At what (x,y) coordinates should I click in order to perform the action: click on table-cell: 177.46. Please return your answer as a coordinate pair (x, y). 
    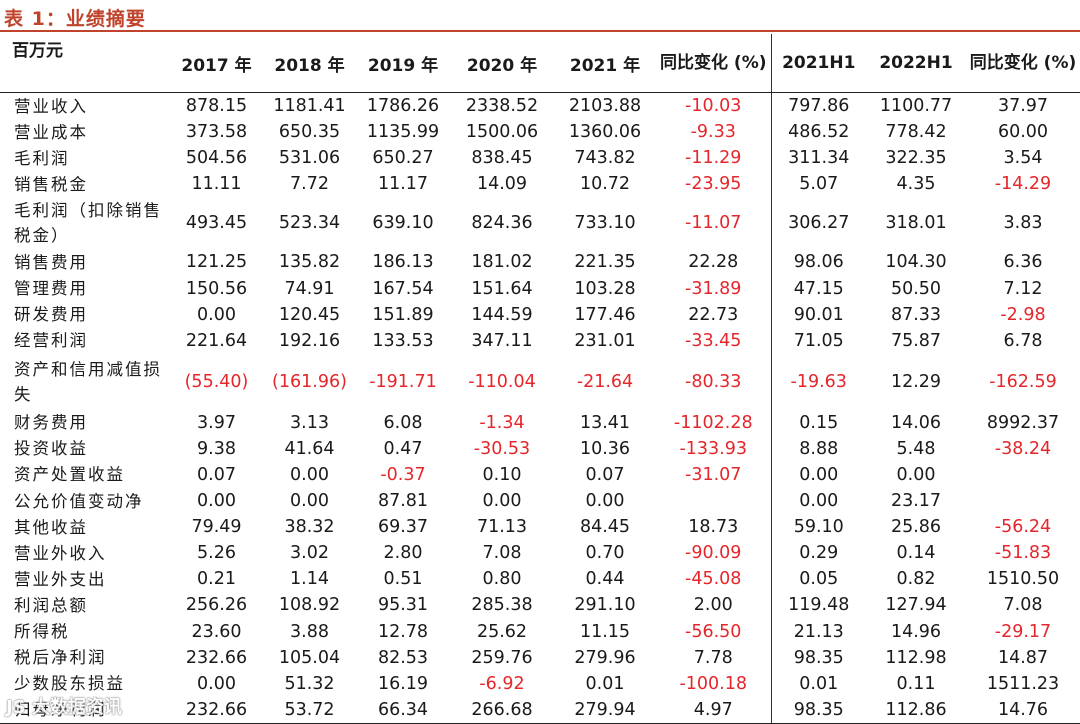
    Looking at the image, I should click on (605, 314).